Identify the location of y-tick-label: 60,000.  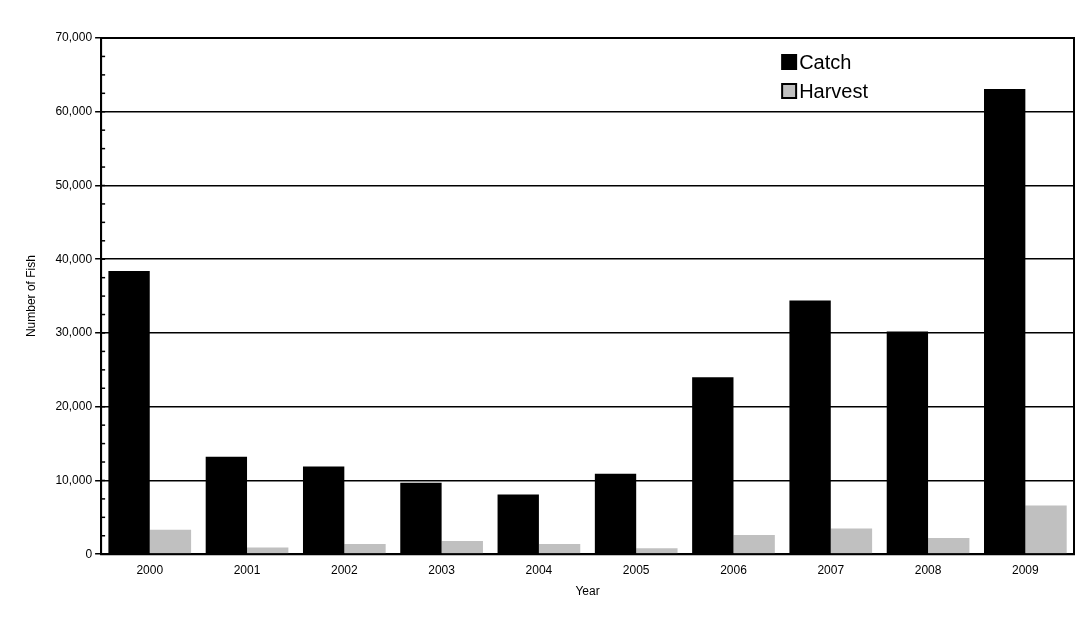
(74, 111).